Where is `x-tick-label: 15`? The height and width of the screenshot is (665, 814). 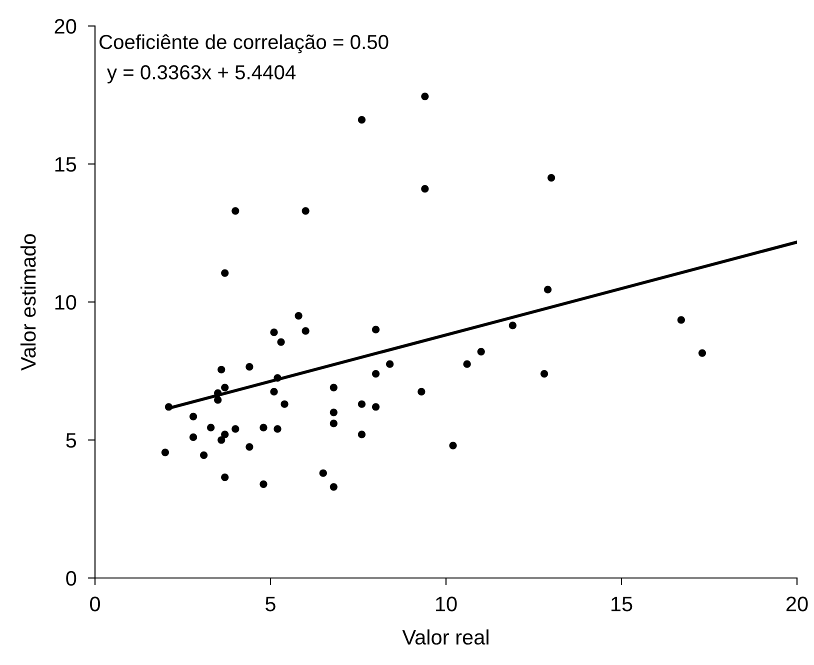 x-tick-label: 15 is located at coordinates (622, 604).